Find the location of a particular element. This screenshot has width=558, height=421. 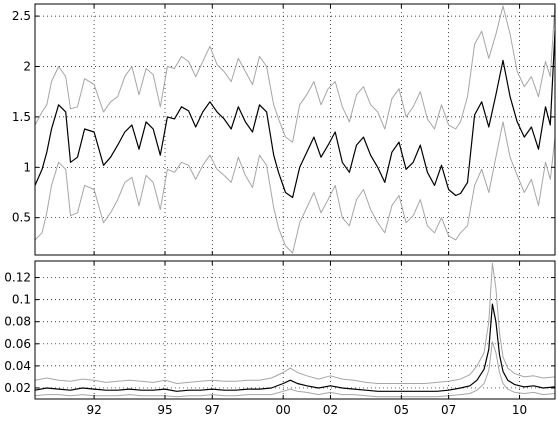

lower-band-line is located at coordinates (295, 369).